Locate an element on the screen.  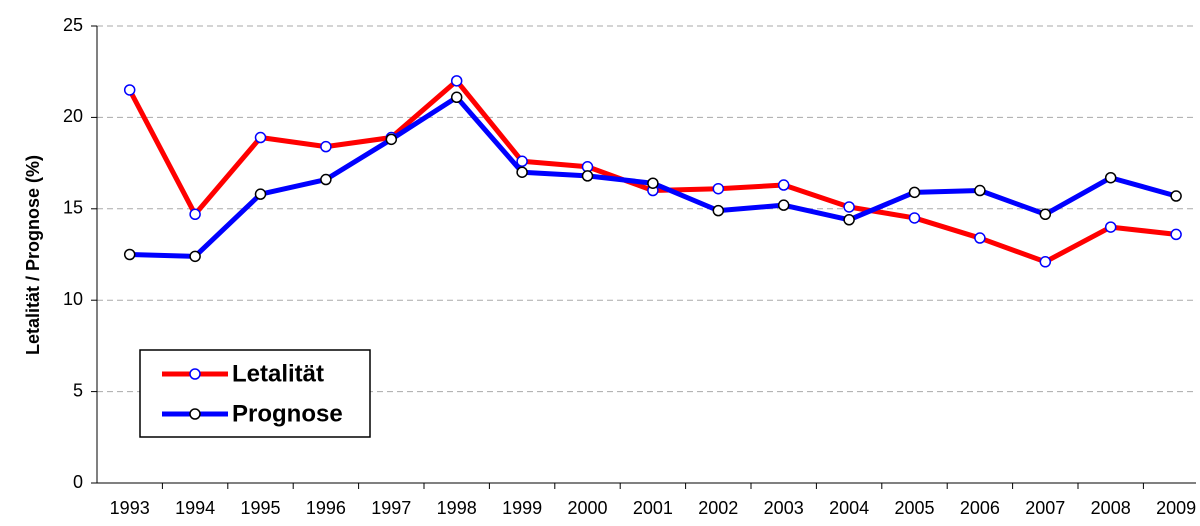
y-tick-label: 20 is located at coordinates (73, 116).